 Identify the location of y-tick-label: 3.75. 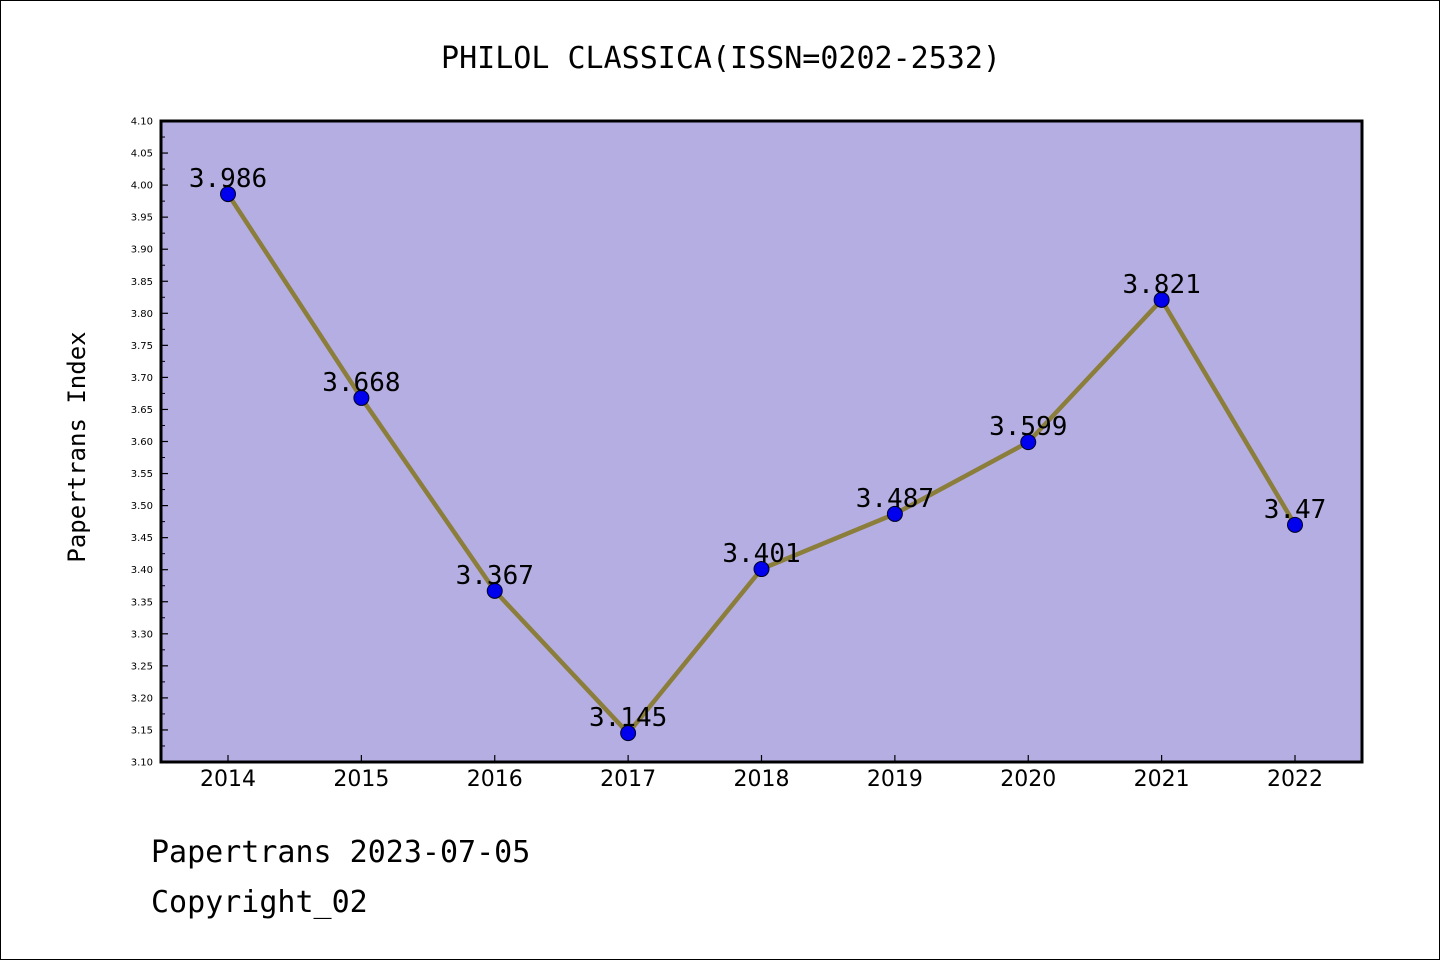
(142, 346).